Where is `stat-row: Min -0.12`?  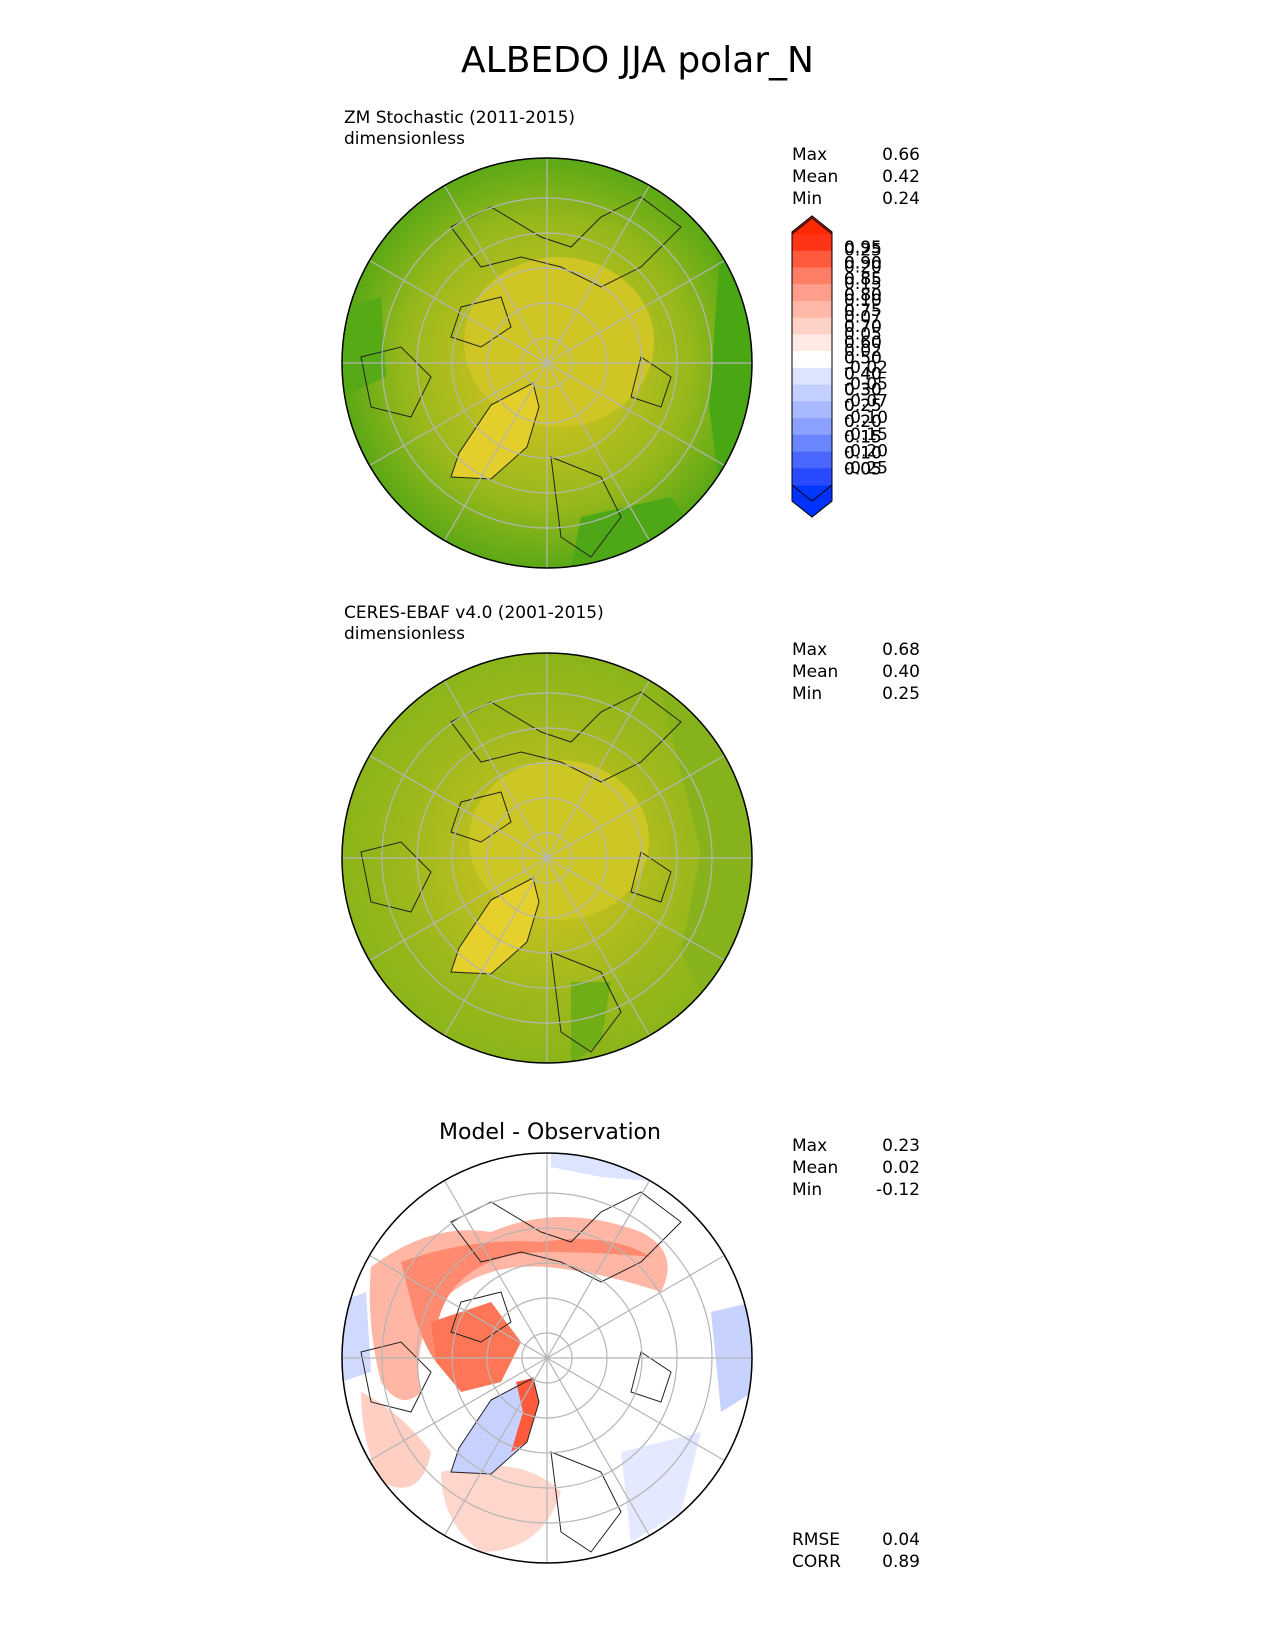
stat-row: Min -0.12 is located at coordinates (856, 1190).